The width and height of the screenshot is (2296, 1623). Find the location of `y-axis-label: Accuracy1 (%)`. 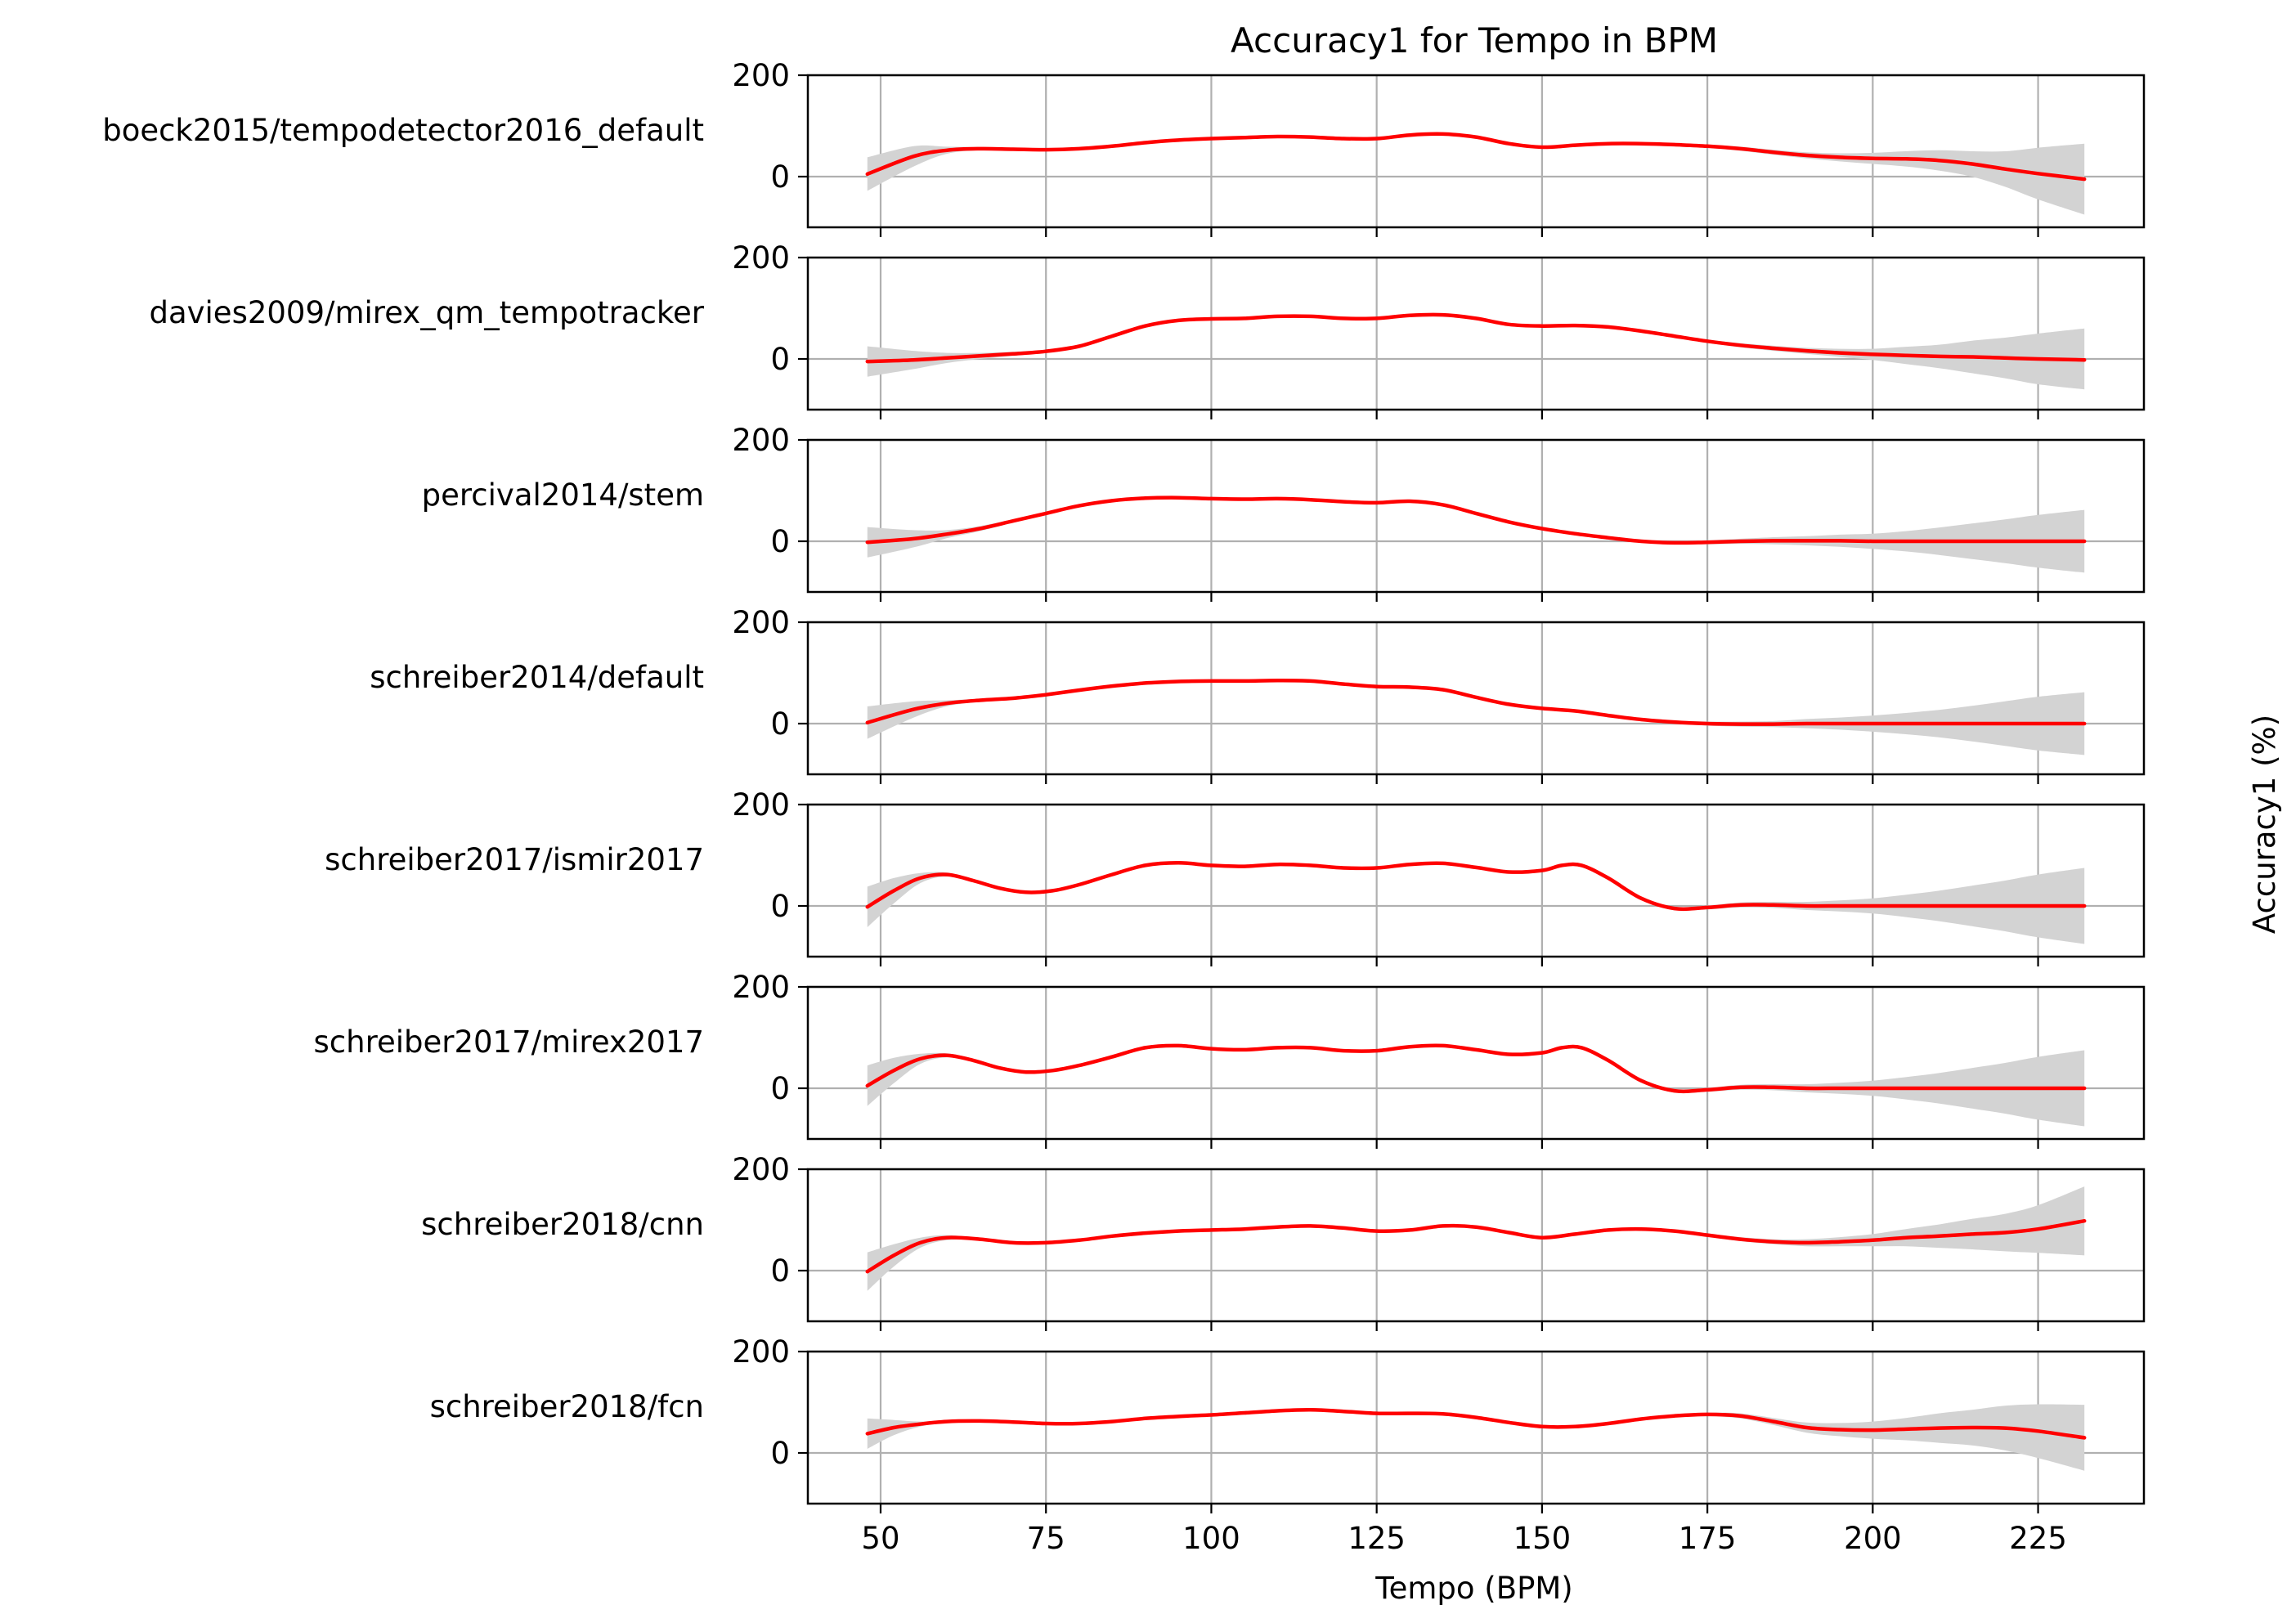

y-axis-label: Accuracy1 (%) is located at coordinates (2264, 825).